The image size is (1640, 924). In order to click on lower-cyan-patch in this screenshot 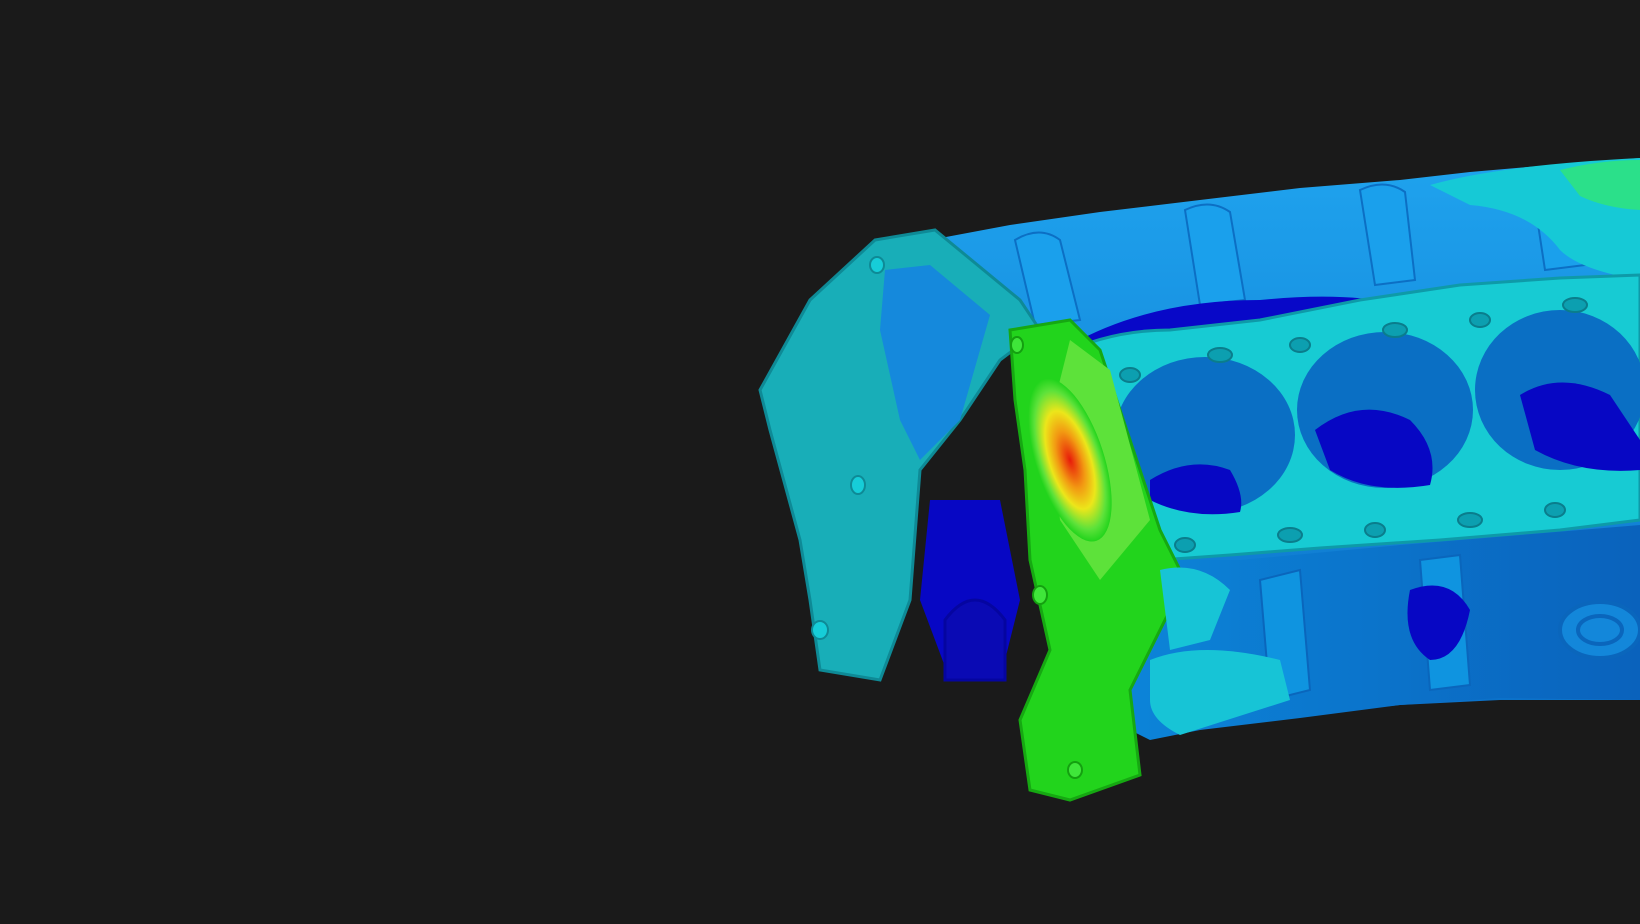, I will do `click(1220, 692)`.